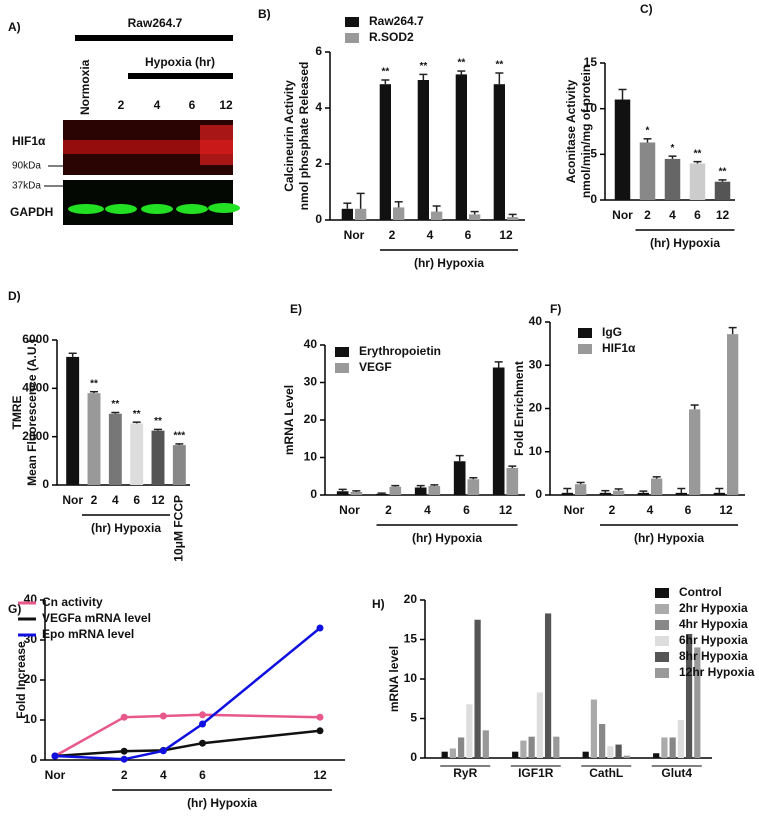  Describe the element at coordinates (591, 62) in the screenshot. I see `y-tick-label: 15` at that location.